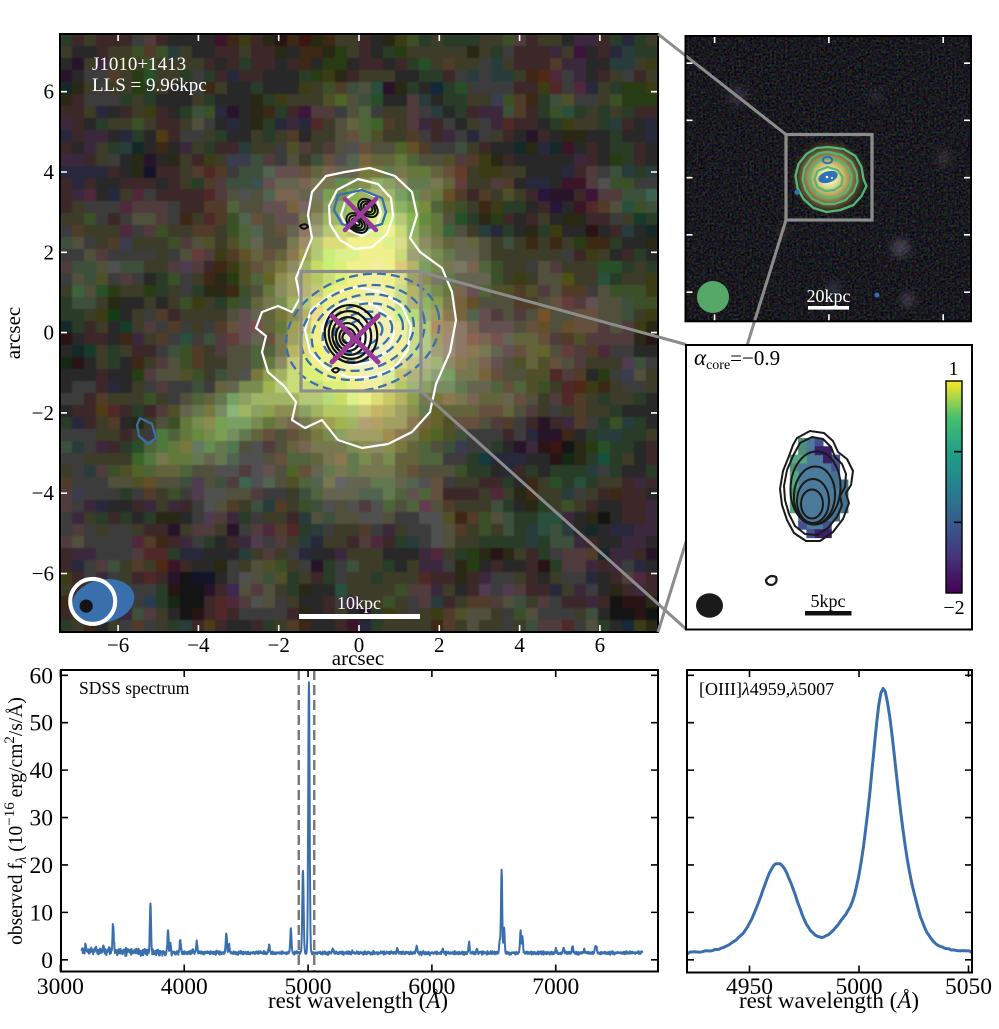  What do you see at coordinates (42, 819) in the screenshot?
I see `svg-text: 30` at bounding box center [42, 819].